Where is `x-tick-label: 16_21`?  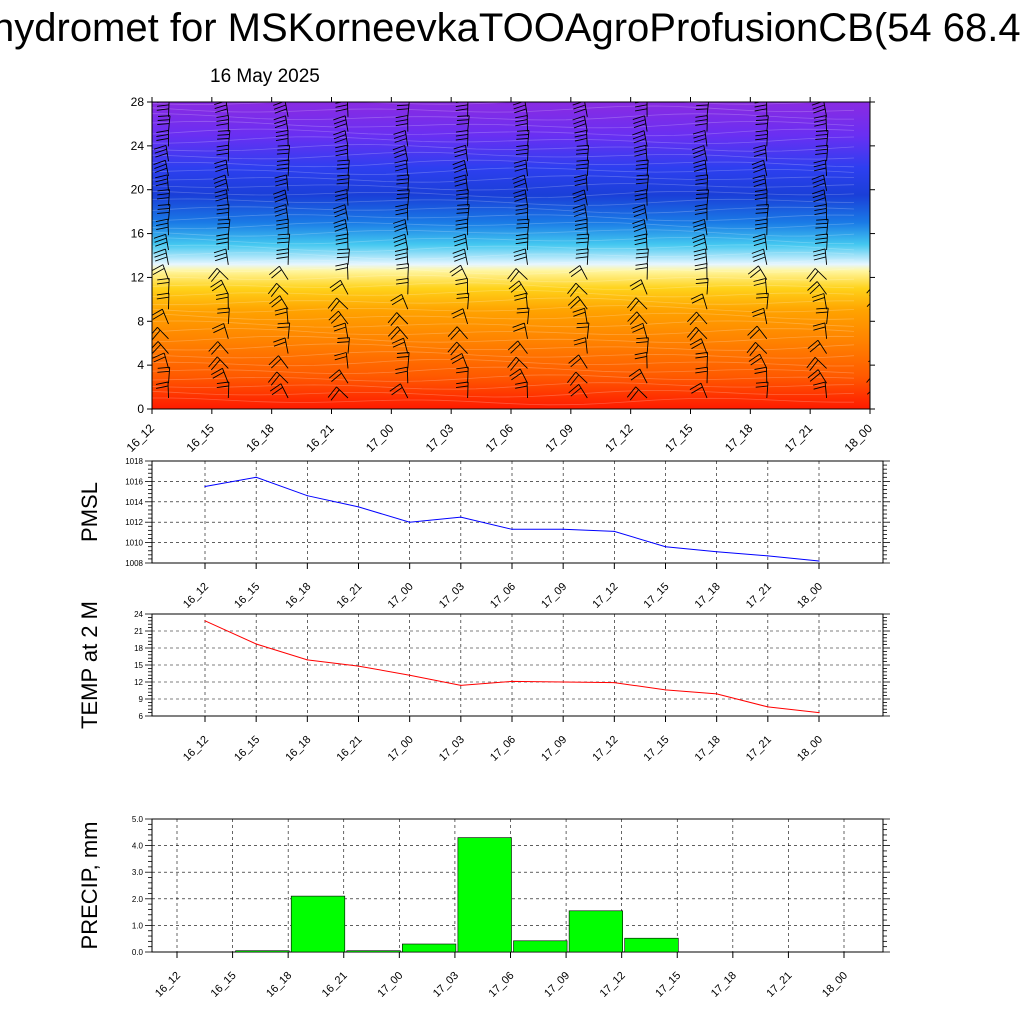
x-tick-label: 16_21 is located at coordinates (320, 438).